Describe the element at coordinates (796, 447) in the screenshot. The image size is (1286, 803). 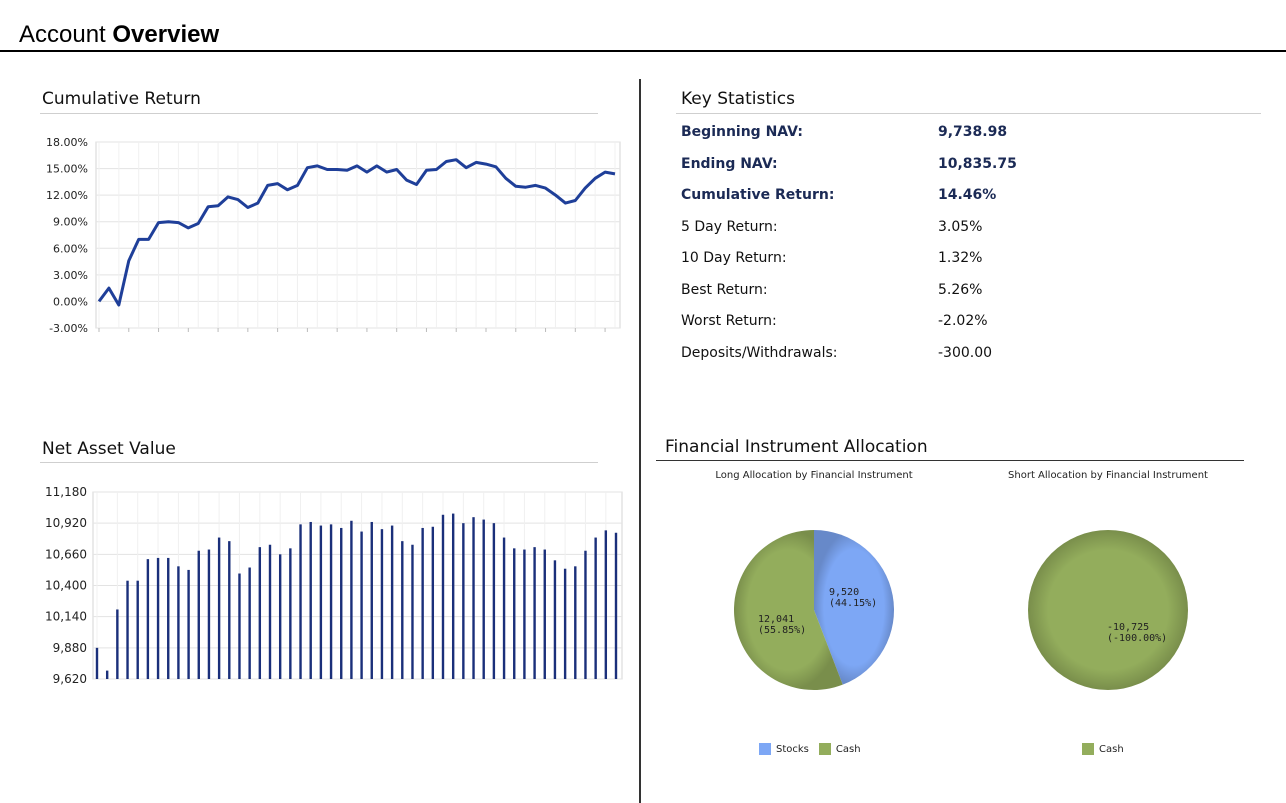
I see `allocation-title: Financial Instrument Allocation` at that location.